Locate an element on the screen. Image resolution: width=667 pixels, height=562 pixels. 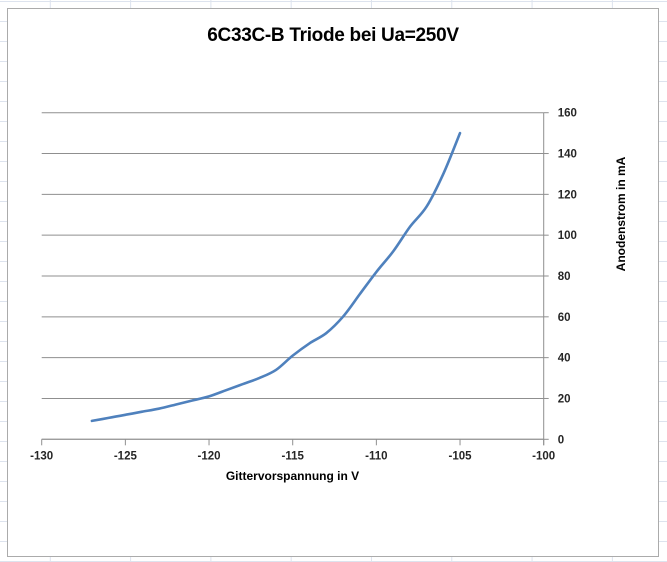
y-tick-label: 140 is located at coordinates (567, 155).